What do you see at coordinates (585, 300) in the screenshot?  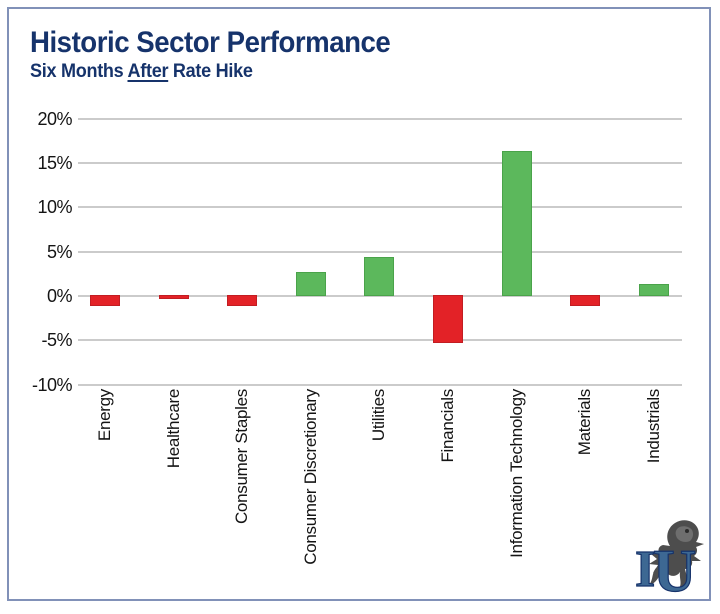 I see `bar-materials` at bounding box center [585, 300].